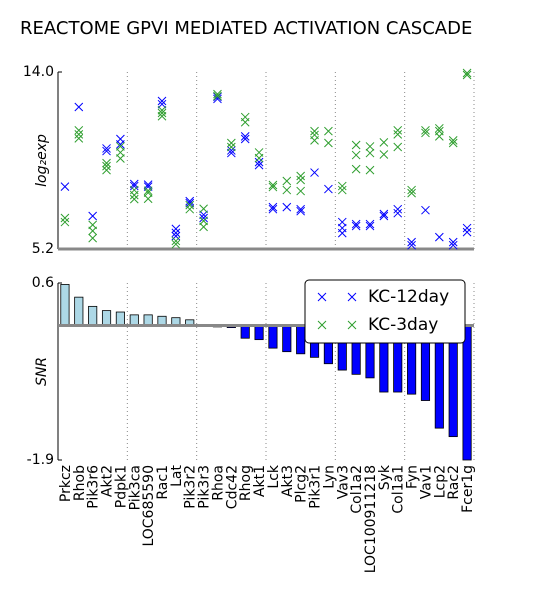  What do you see at coordinates (288, 481) in the screenshot?
I see `x-tick-label: Akt3` at bounding box center [288, 481].